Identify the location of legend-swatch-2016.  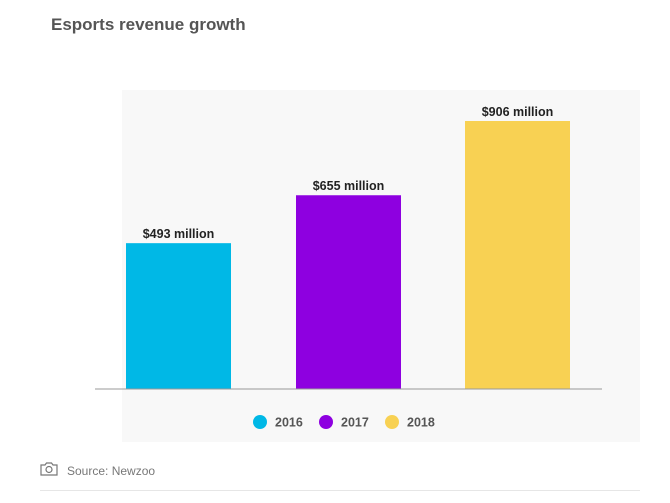
(260, 422).